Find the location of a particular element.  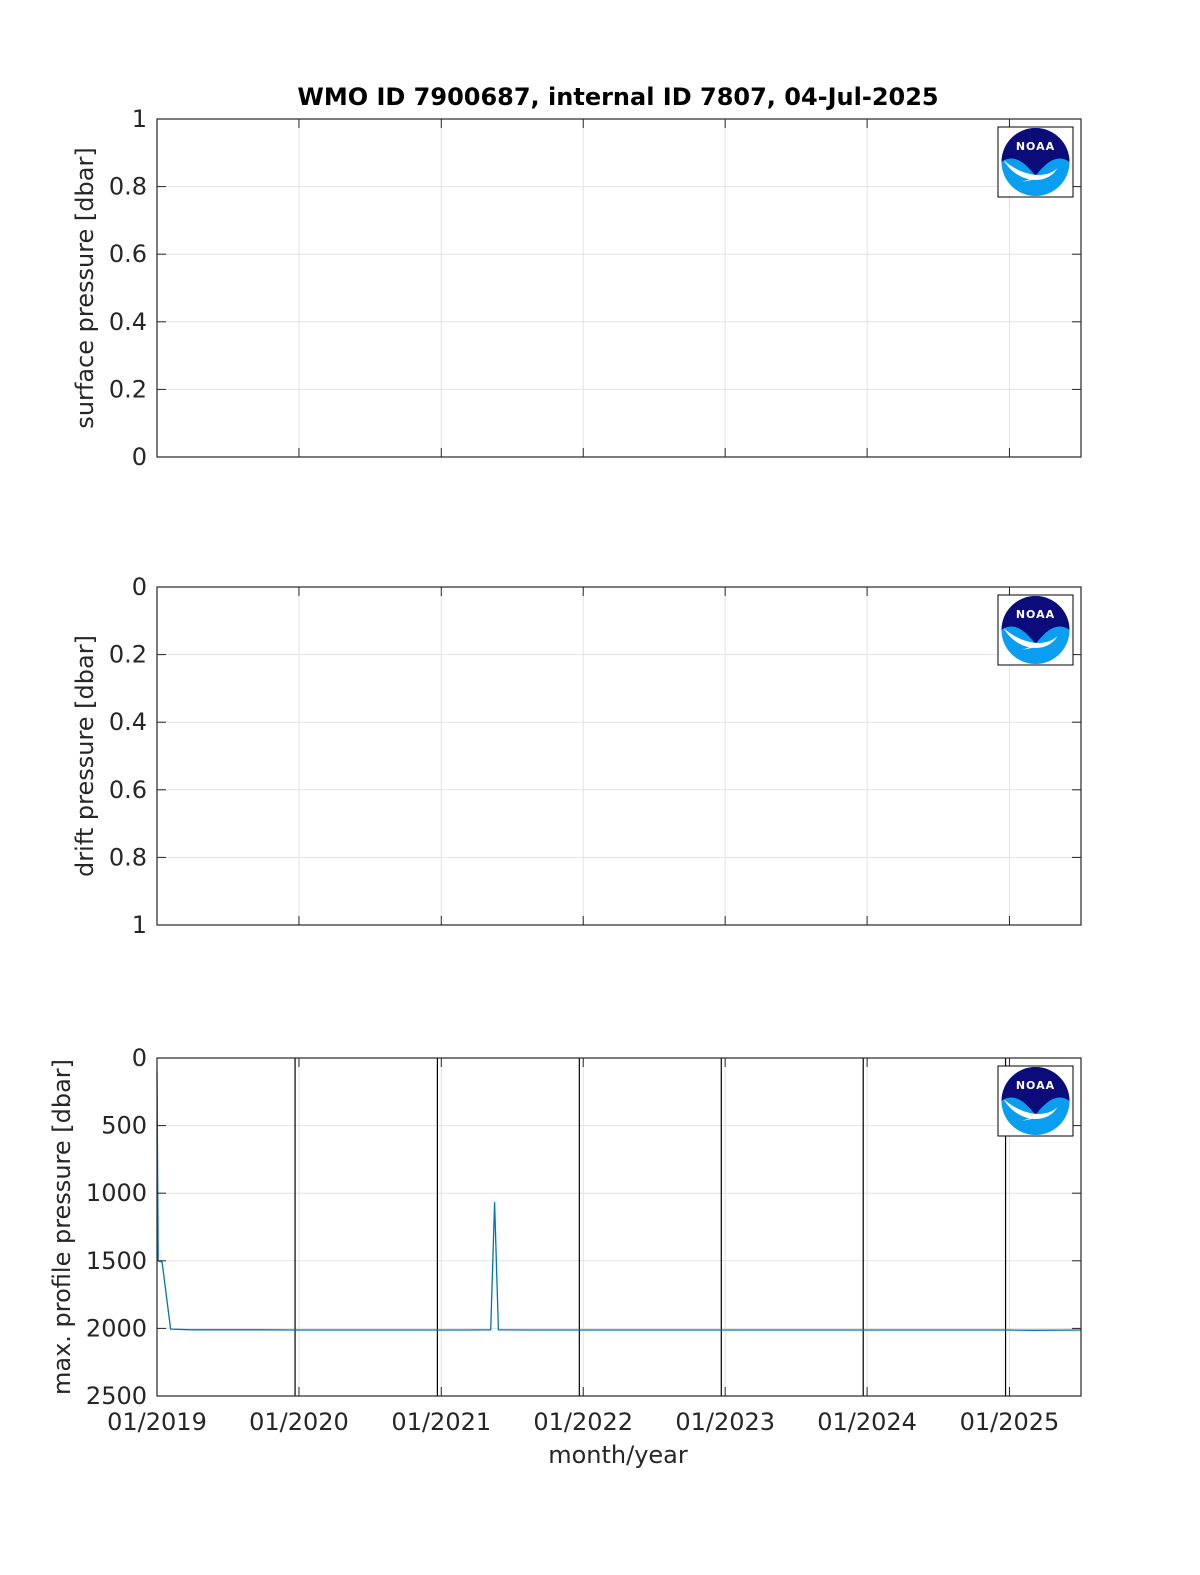

x-tick-label: 01/2022 is located at coordinates (583, 1422).